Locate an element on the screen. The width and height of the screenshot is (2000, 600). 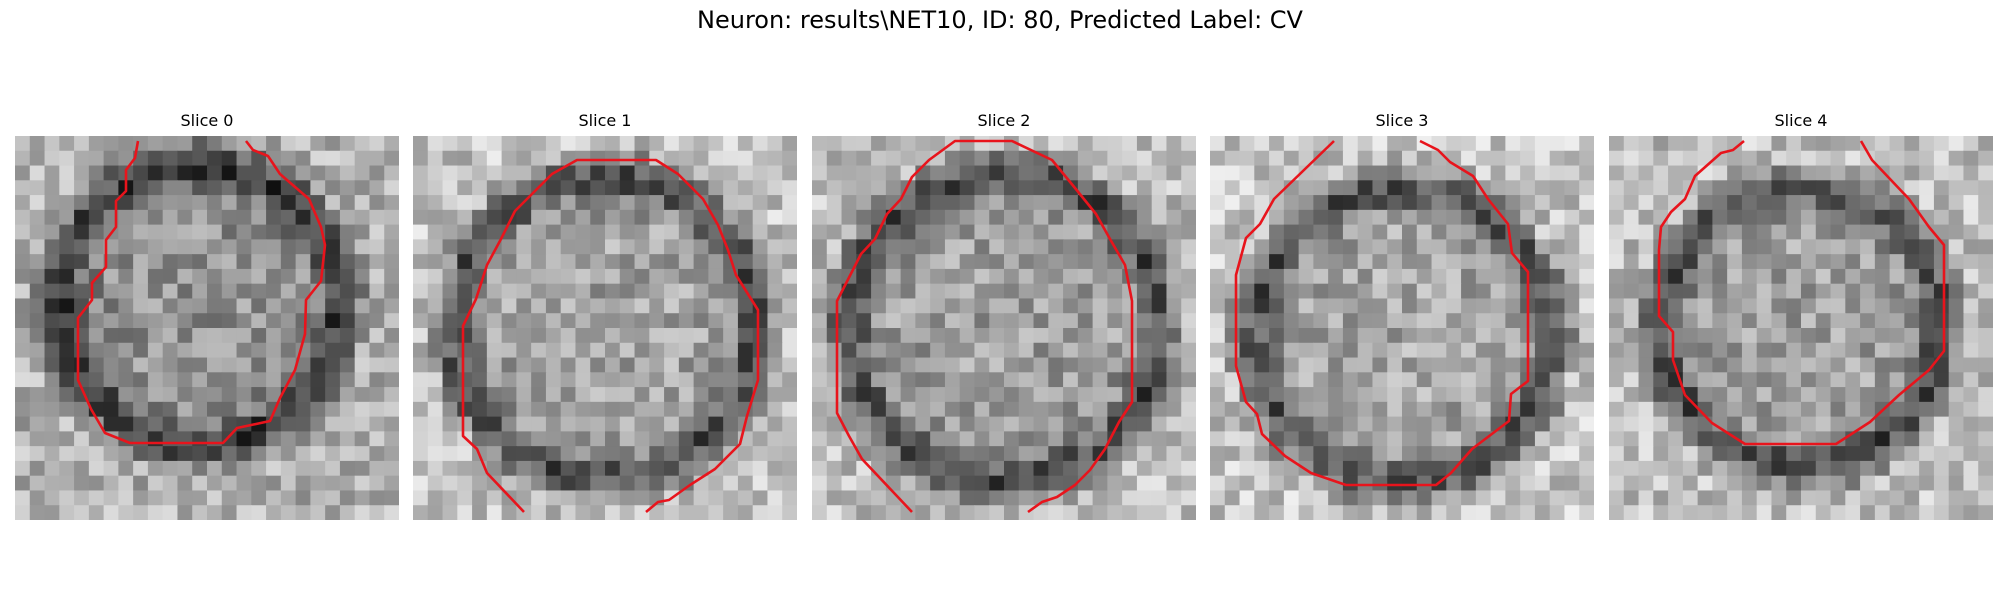
slice-title-3: Slice 3 is located at coordinates (1402, 120).